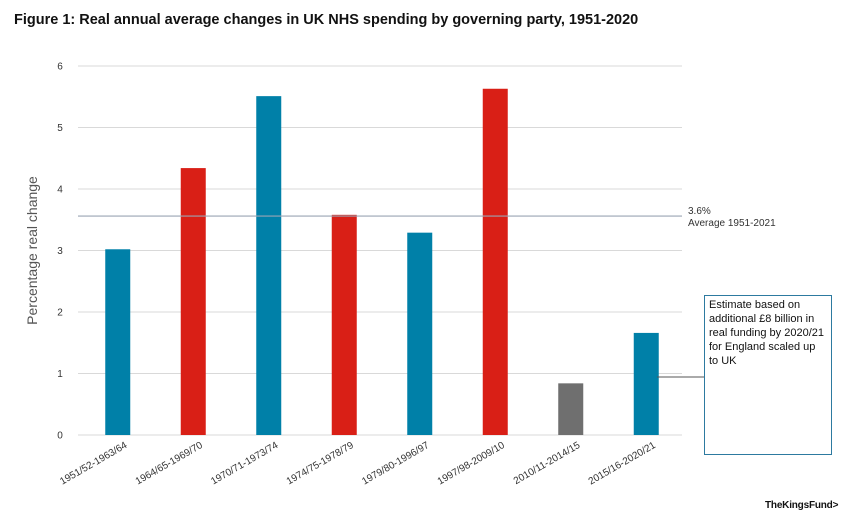  I want to click on y-tick-label: 4, so click(60, 190).